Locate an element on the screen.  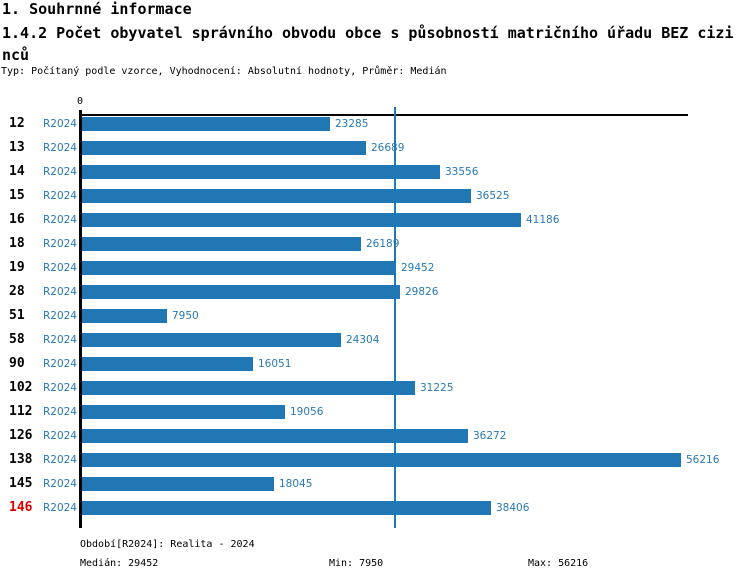
chart-row: 90 R2024 16051 is located at coordinates (375, 364).